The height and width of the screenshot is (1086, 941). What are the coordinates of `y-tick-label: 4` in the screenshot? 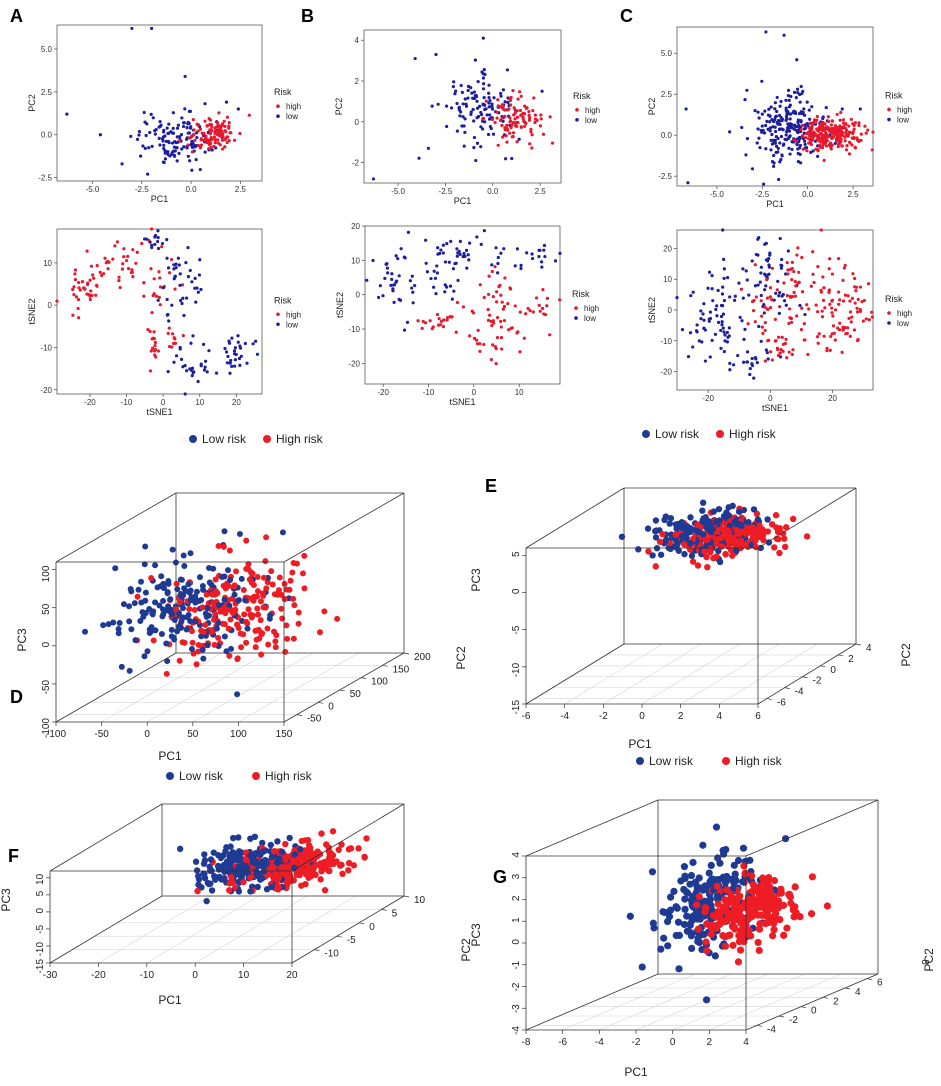 It's located at (858, 992).